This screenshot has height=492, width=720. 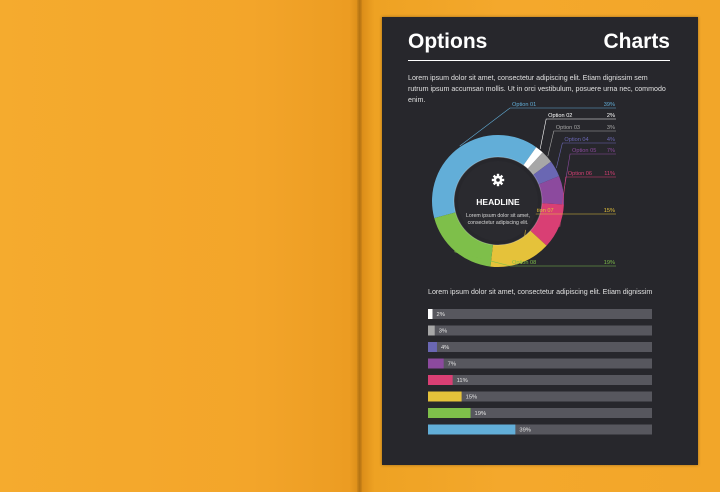 I want to click on donut-value-label: 7%, so click(x=611, y=151).